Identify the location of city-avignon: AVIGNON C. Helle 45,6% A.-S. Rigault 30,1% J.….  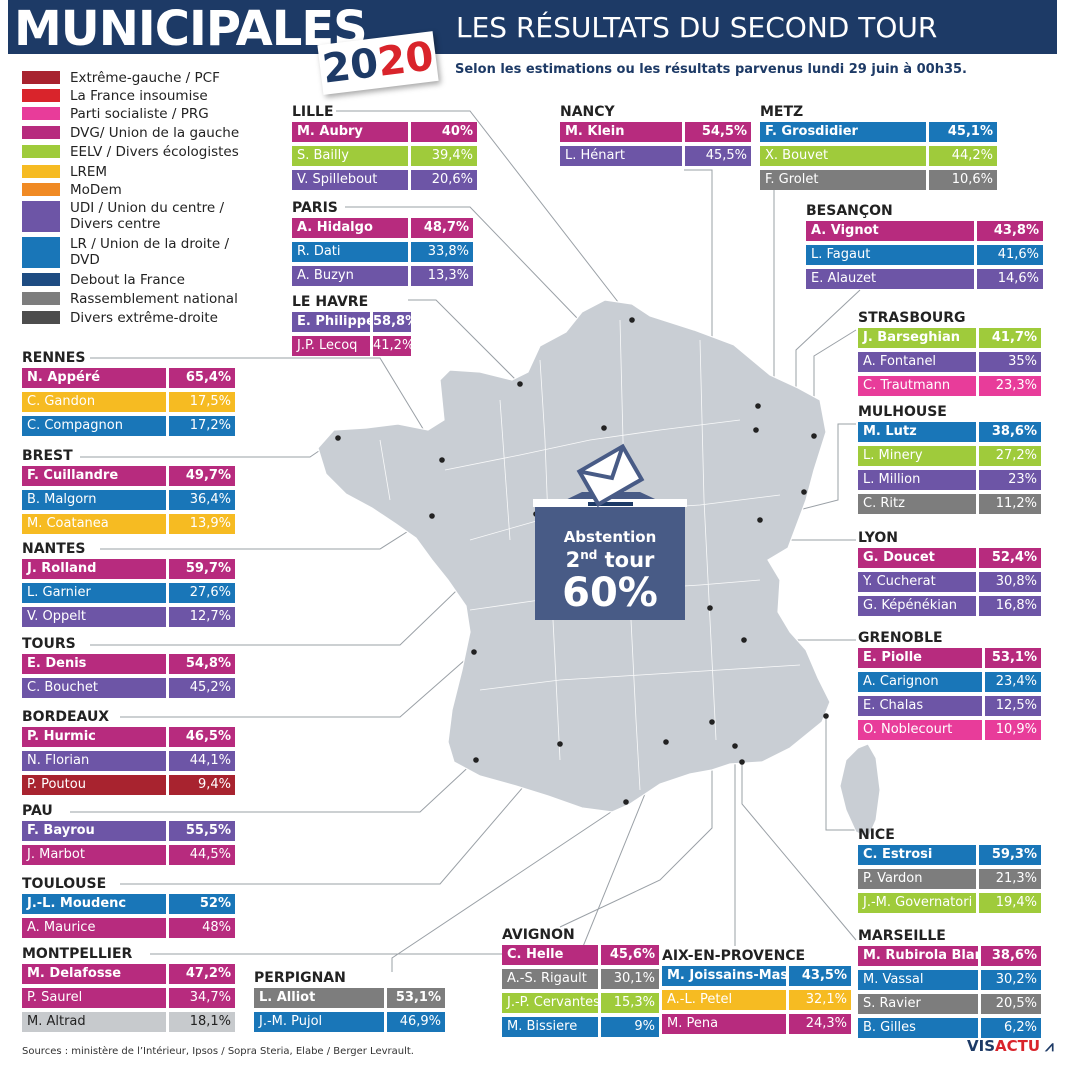
(580, 982).